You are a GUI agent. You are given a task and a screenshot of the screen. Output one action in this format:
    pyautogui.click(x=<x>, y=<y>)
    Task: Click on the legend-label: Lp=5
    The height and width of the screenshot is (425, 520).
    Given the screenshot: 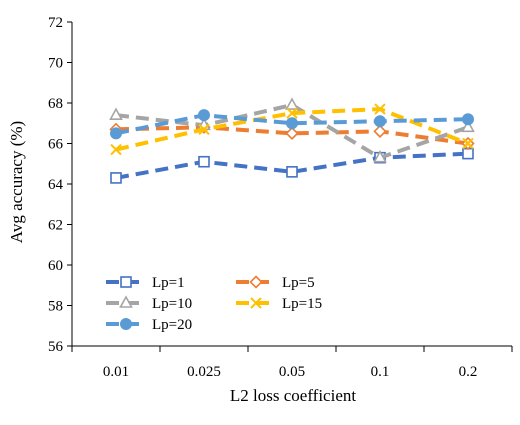 What is the action you would take?
    pyautogui.click(x=298, y=283)
    